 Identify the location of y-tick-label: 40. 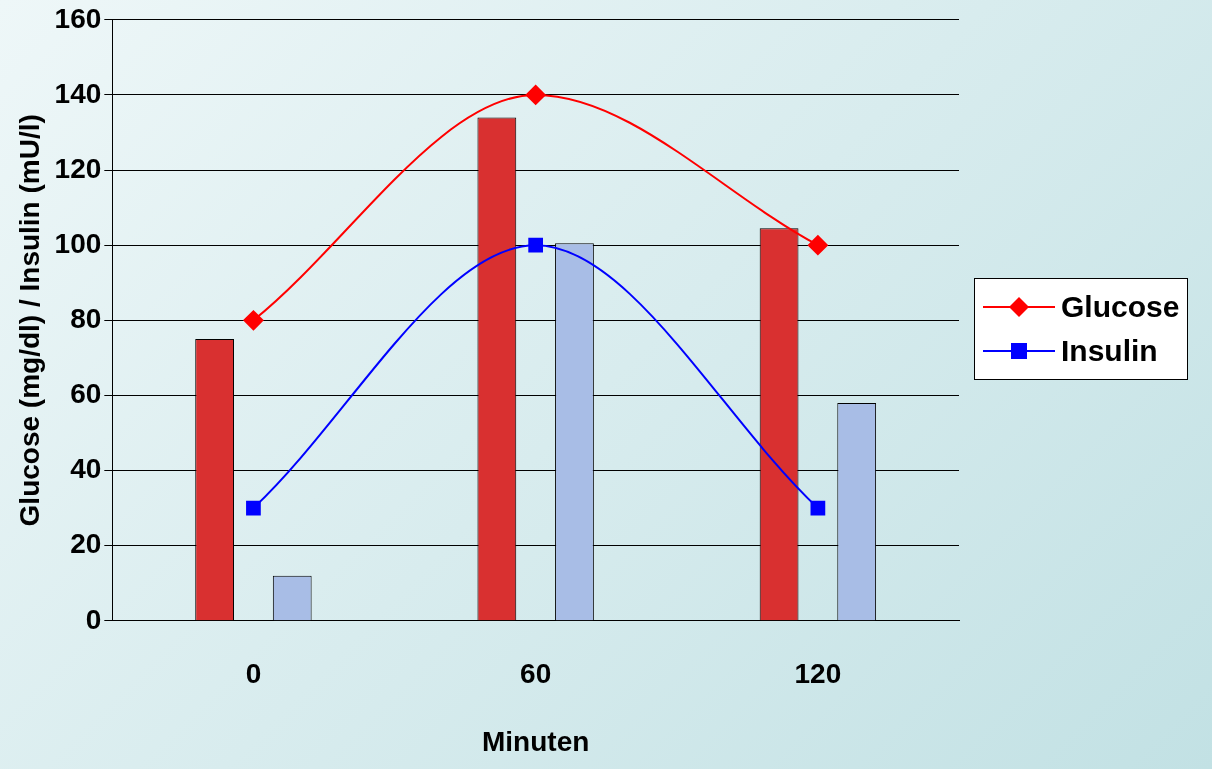
(86, 469).